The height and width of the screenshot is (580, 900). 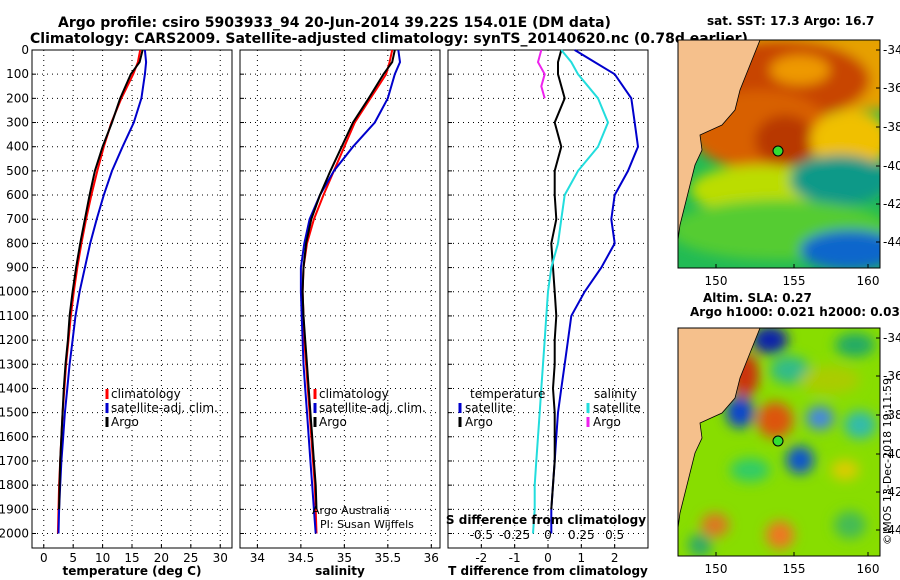 What do you see at coordinates (615, 558) in the screenshot?
I see `x-tick-label: 2` at bounding box center [615, 558].